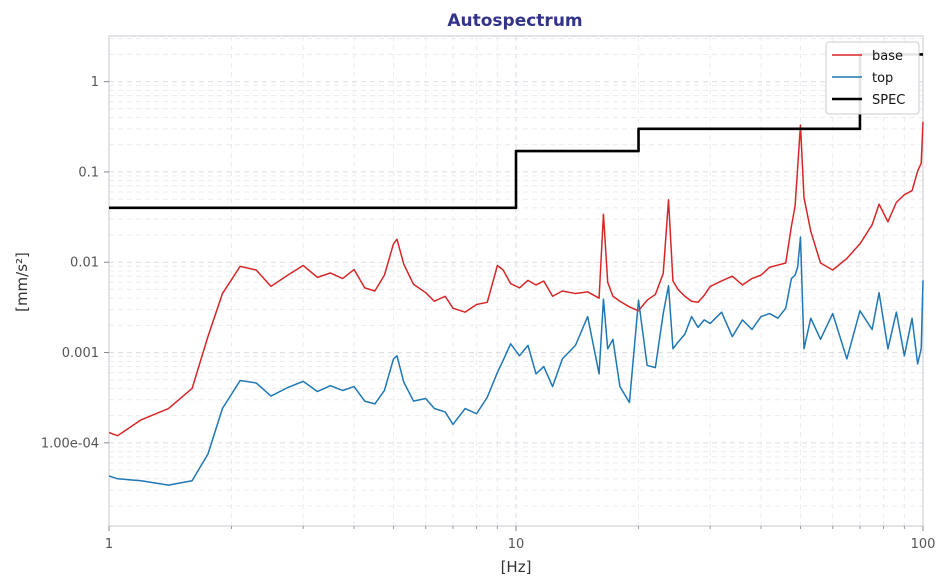  What do you see at coordinates (109, 544) in the screenshot?
I see `x-tick-label: 1` at bounding box center [109, 544].